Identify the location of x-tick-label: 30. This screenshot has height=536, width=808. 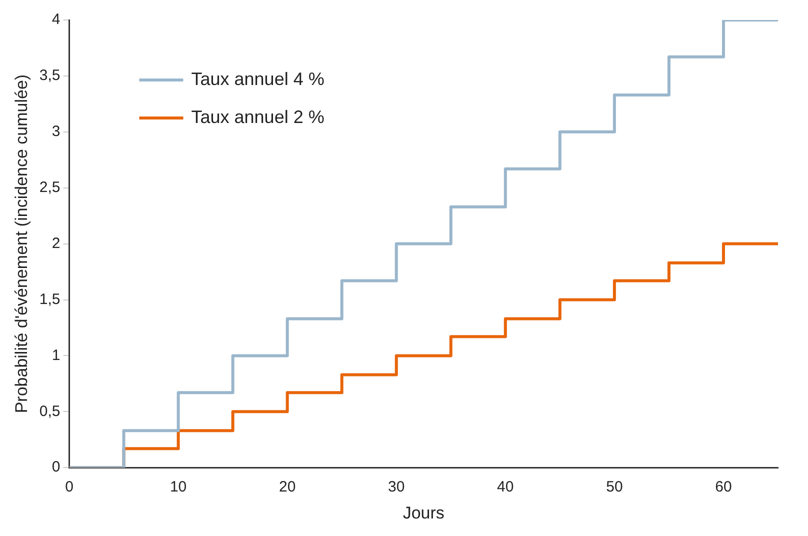
(396, 487).